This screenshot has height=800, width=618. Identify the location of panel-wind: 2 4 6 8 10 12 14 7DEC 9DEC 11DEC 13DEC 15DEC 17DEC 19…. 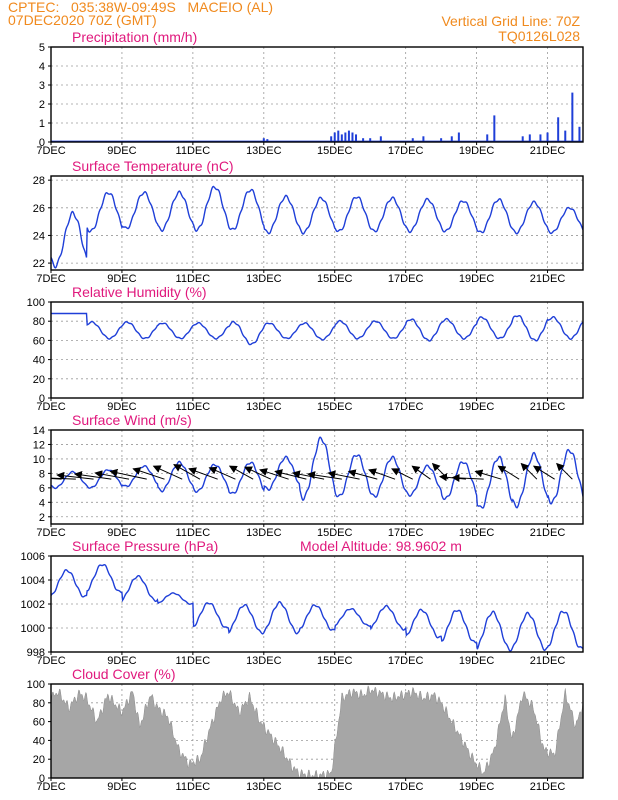
(308, 475).